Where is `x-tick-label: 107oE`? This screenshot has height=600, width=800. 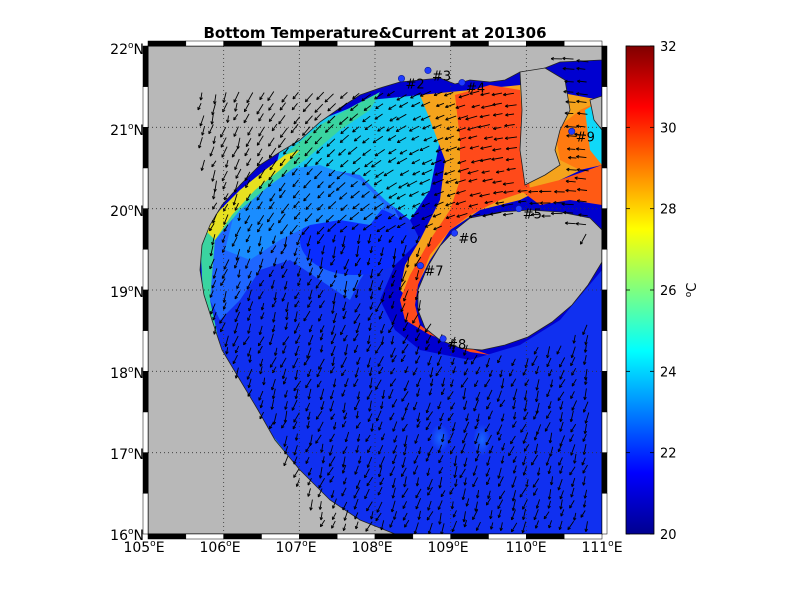
x-tick-label: 107oE is located at coordinates (295, 547).